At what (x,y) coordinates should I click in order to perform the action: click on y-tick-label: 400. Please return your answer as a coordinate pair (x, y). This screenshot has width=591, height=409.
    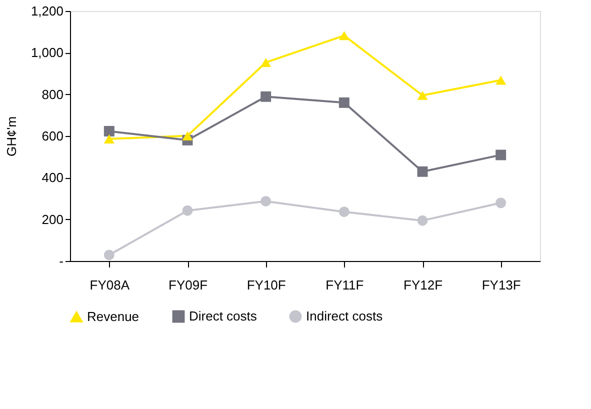
    Looking at the image, I should click on (53, 178).